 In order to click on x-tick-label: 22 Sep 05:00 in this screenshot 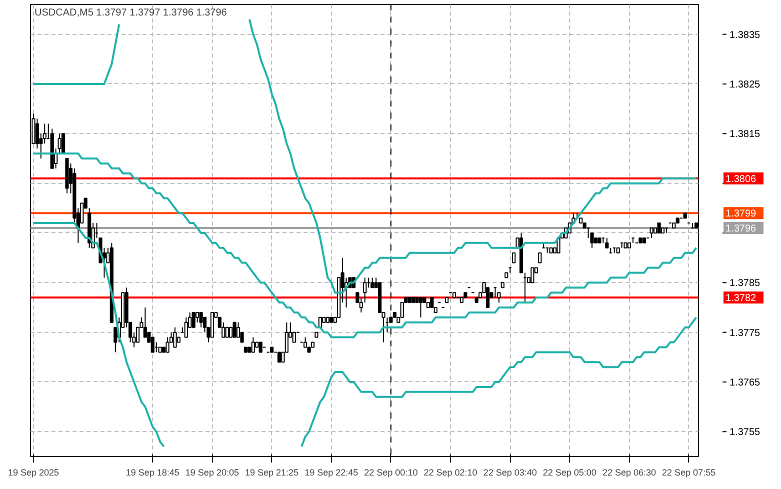, I will do `click(569, 473)`.